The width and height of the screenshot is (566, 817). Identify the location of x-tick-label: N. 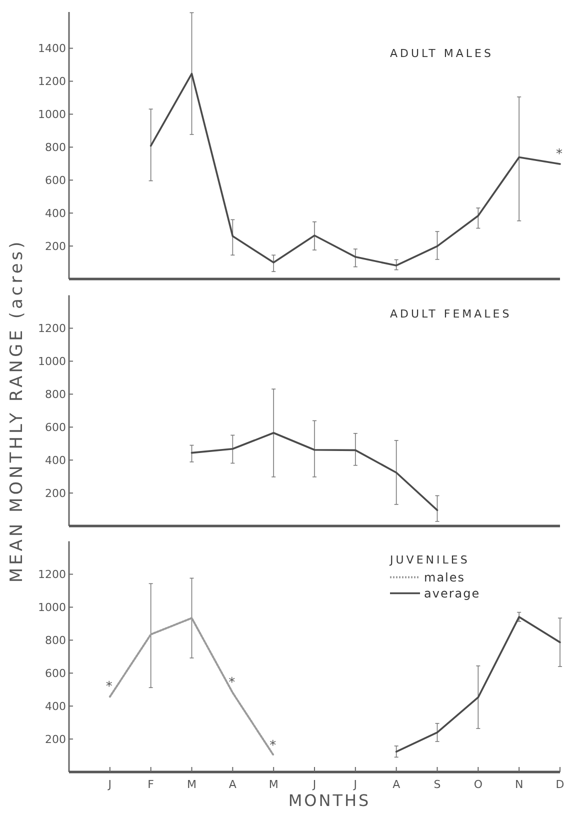
(519, 784).